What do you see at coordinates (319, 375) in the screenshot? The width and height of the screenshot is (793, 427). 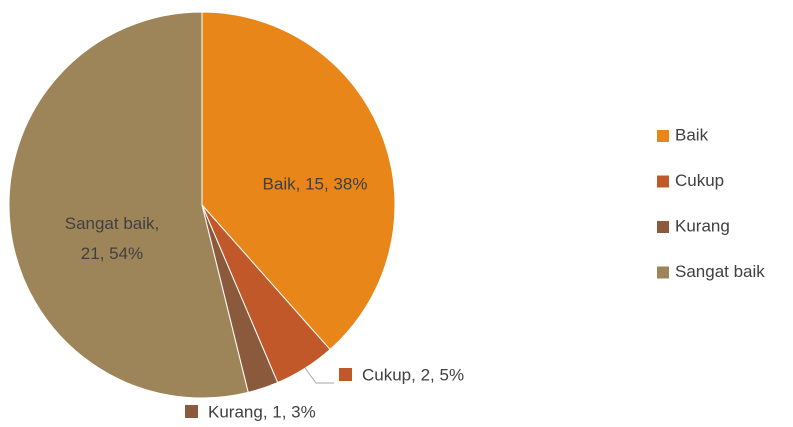 I see `leader-line` at bounding box center [319, 375].